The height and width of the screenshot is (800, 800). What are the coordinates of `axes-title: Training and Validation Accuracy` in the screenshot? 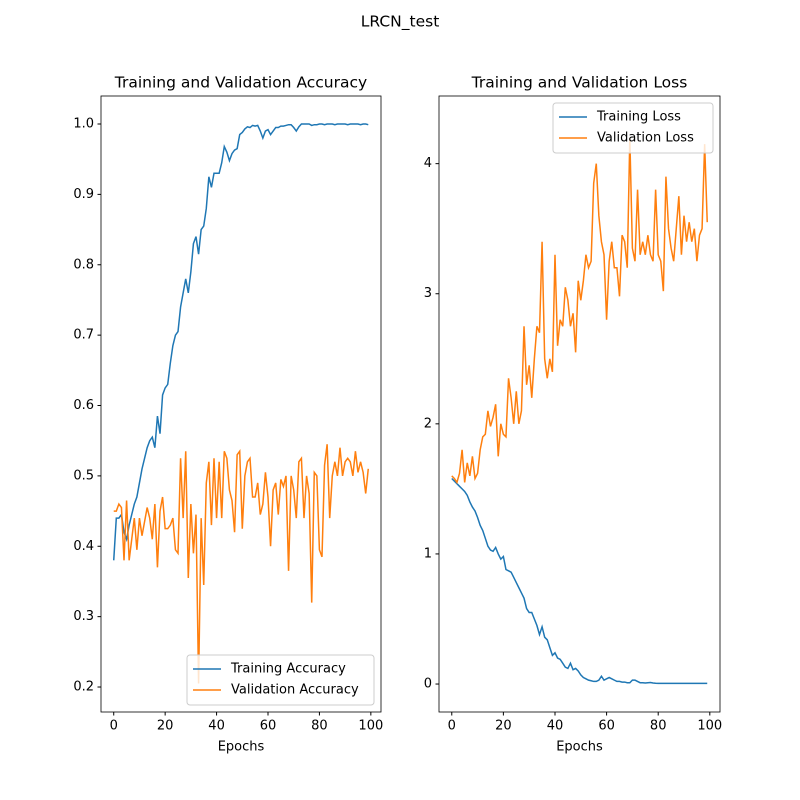 It's located at (240, 83).